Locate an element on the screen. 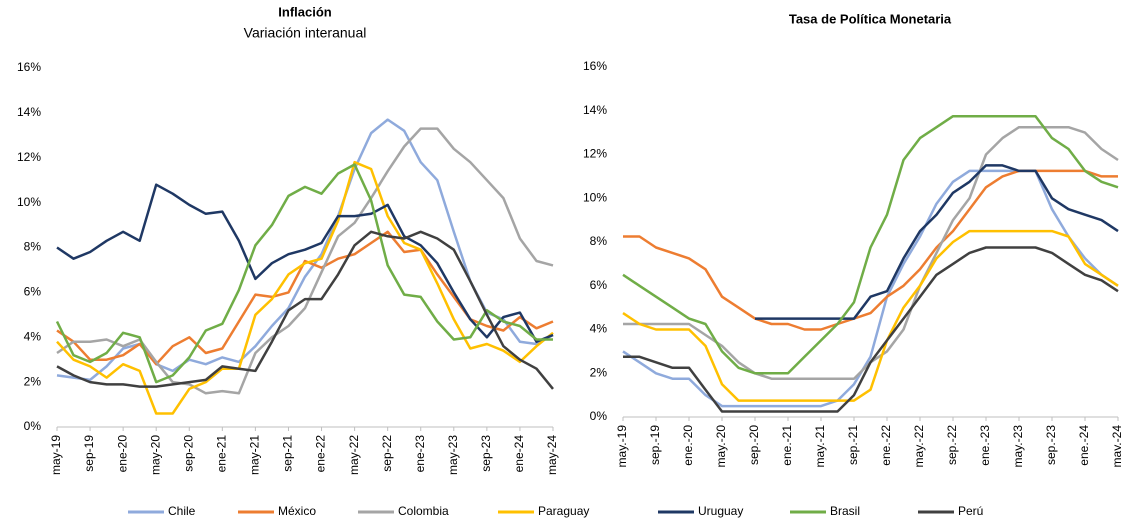 This screenshot has height=520, width=1121. x-tick-label: may-23 is located at coordinates (453, 455).